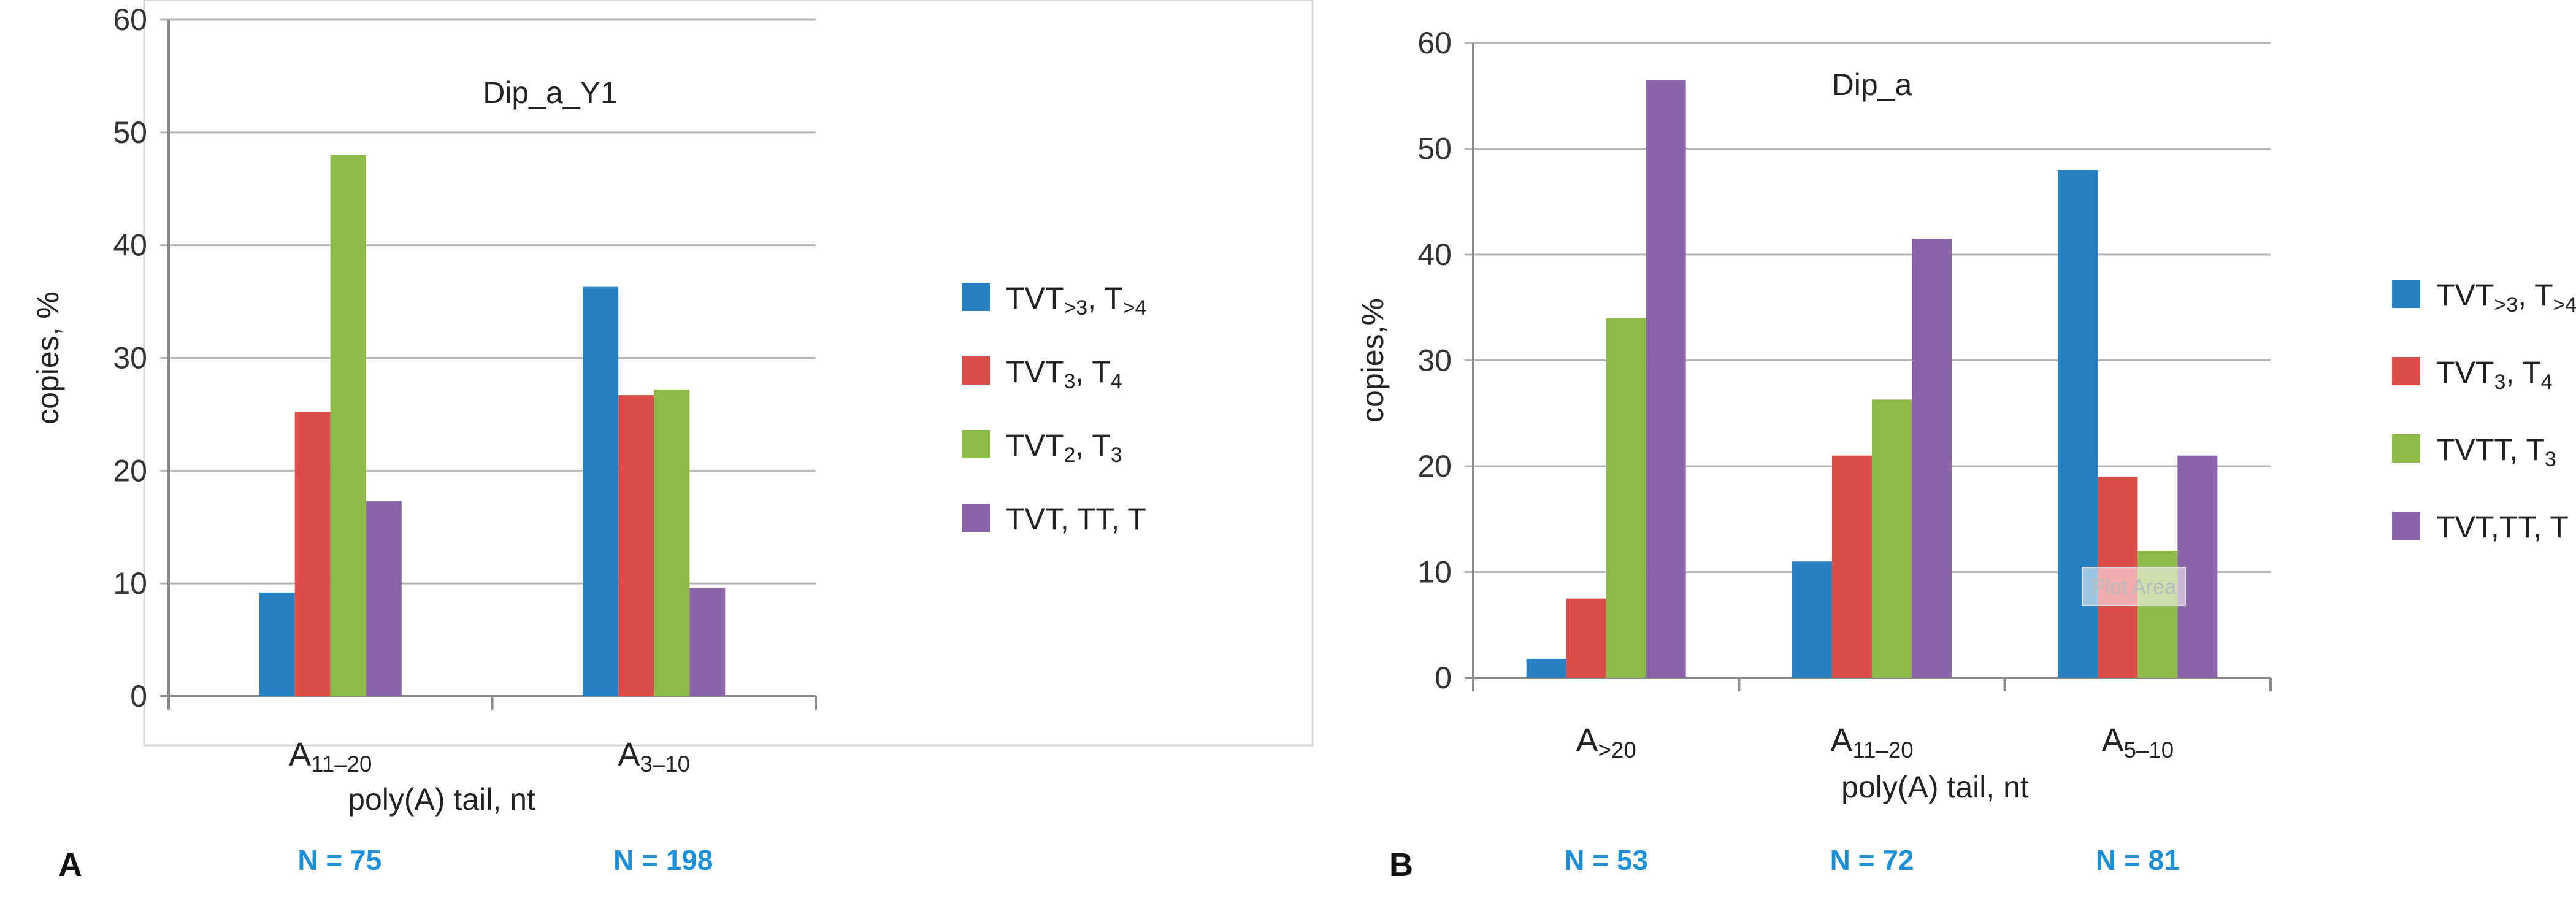 This screenshot has width=2576, height=903. Describe the element at coordinates (665, 764) in the screenshot. I see `subscript: 3–10` at that location.